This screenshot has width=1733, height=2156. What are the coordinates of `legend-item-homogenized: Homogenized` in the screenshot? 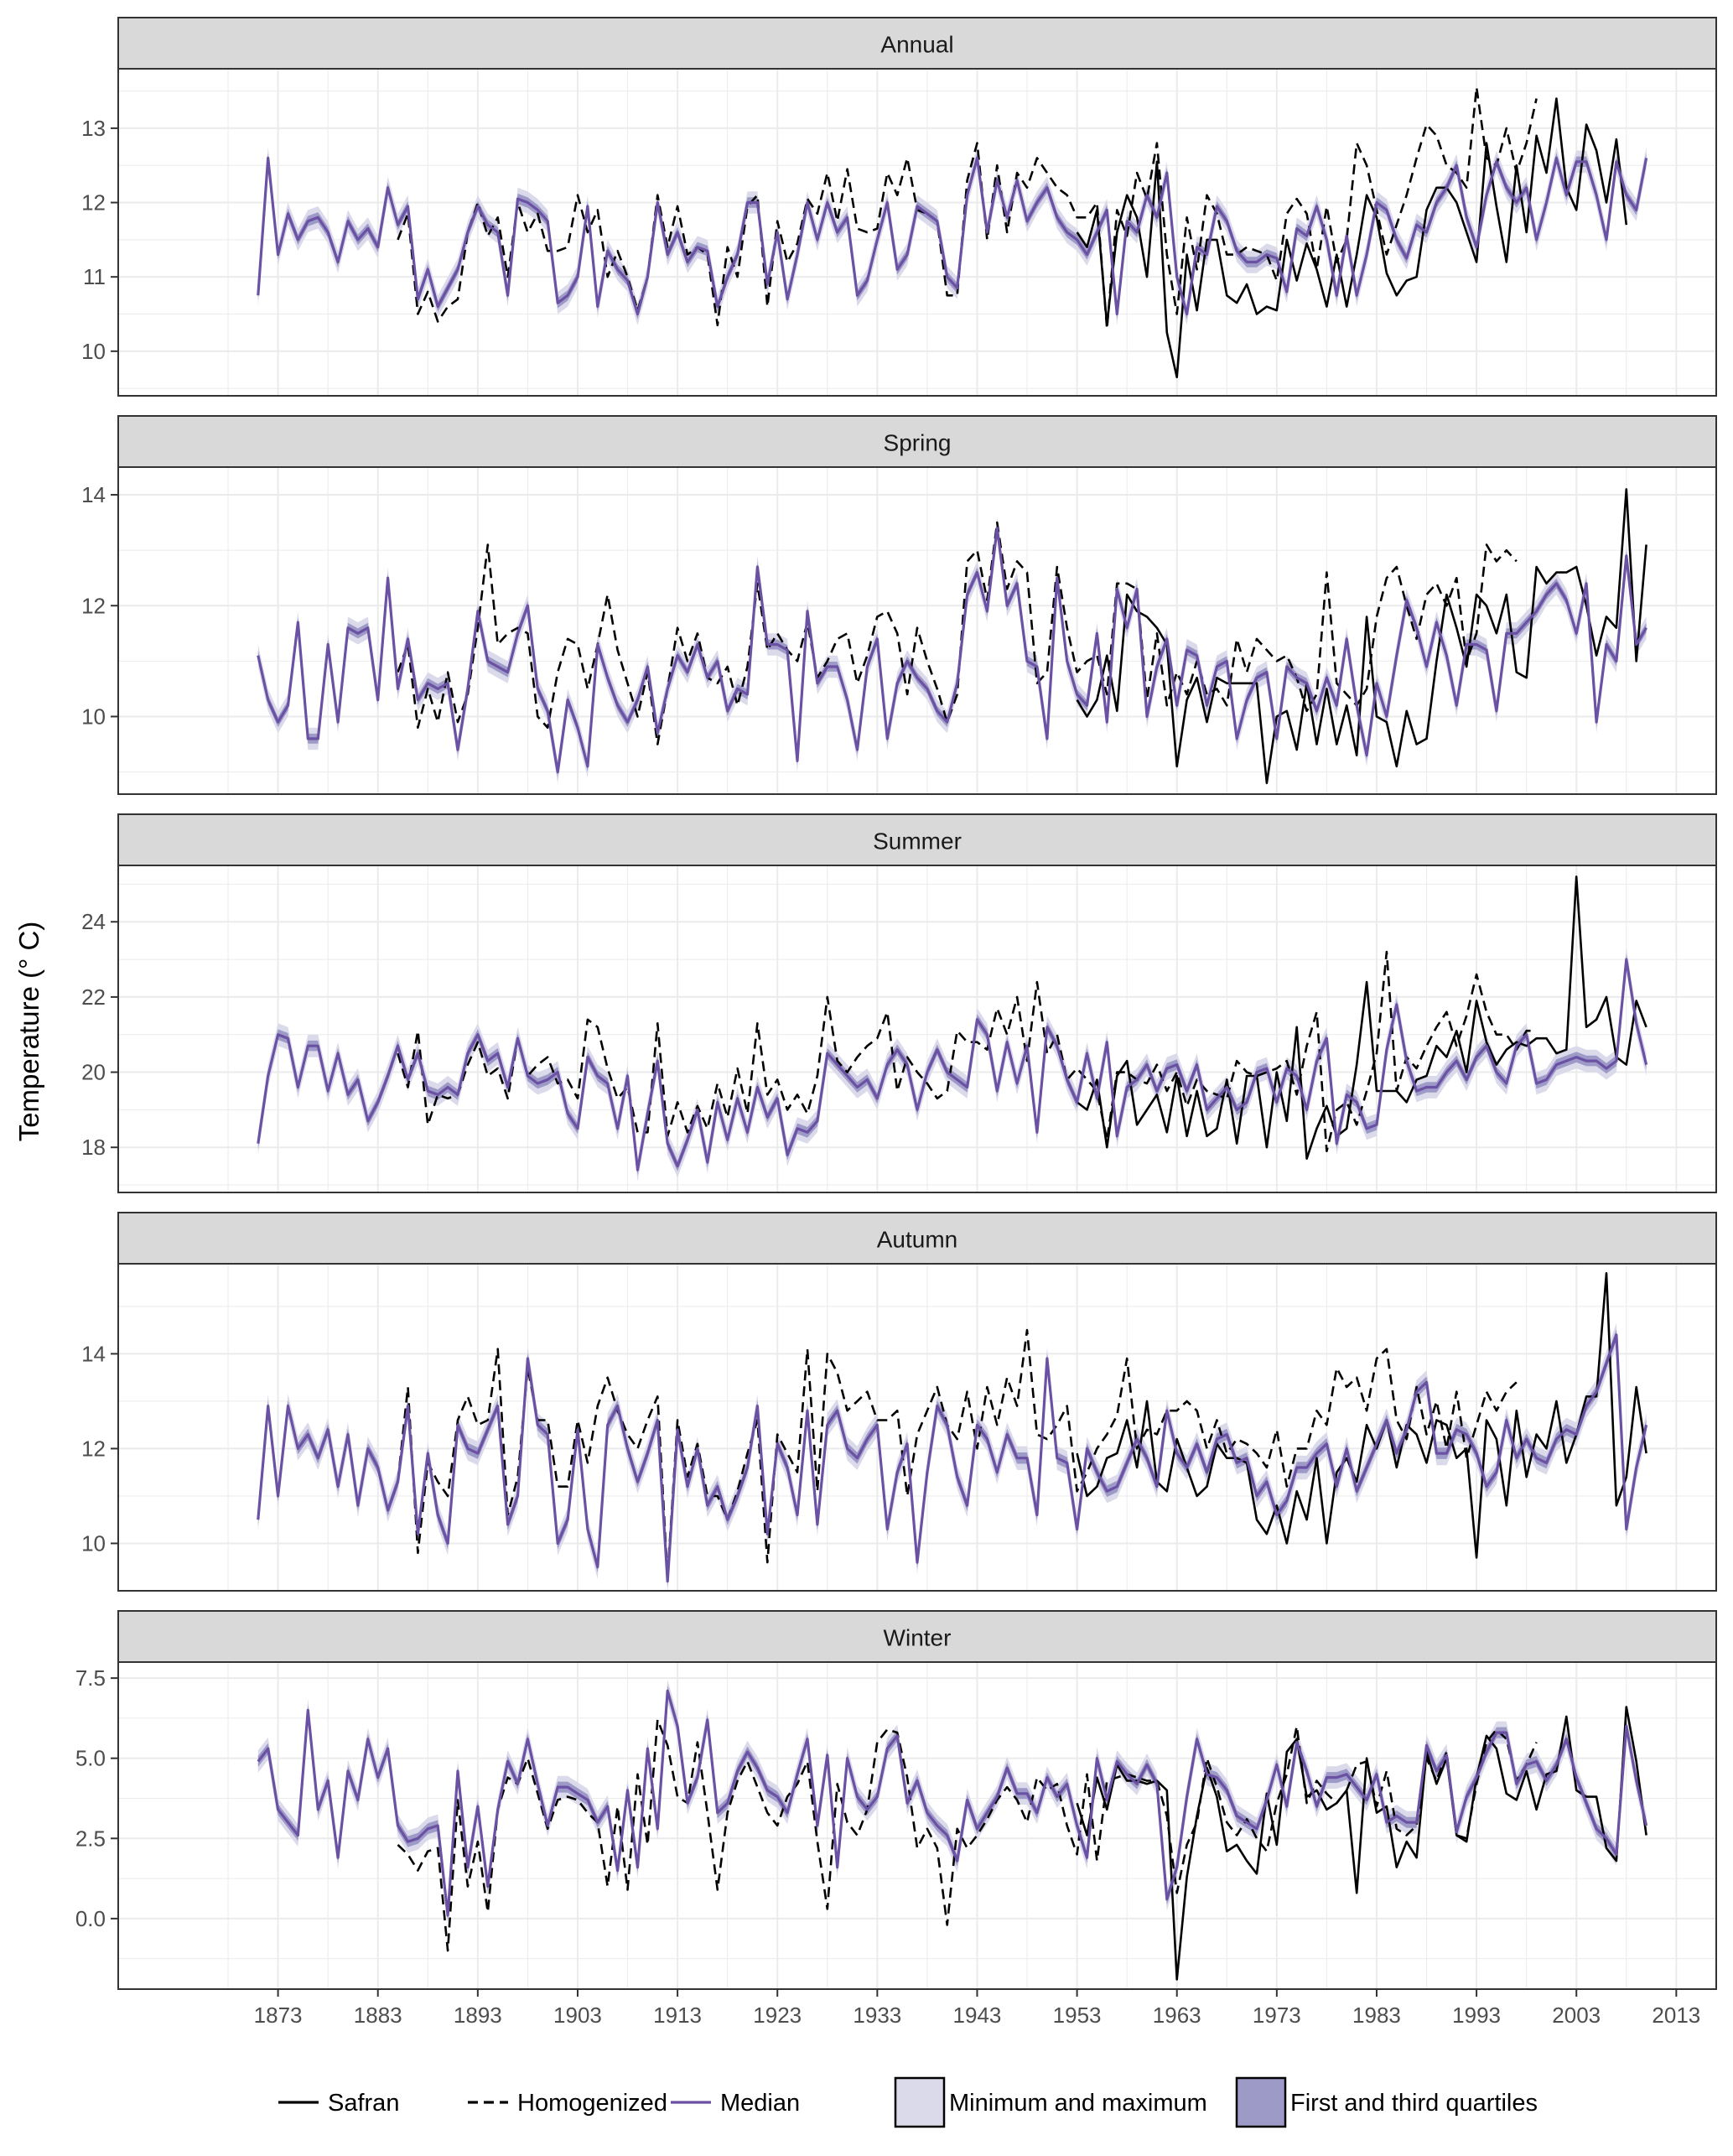 It's located at (566, 2102).